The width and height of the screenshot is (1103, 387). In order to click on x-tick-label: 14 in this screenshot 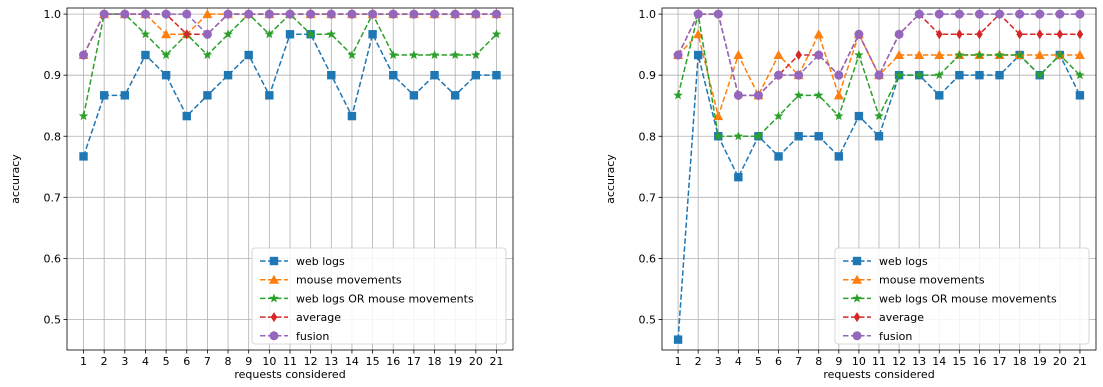, I will do `click(939, 361)`.